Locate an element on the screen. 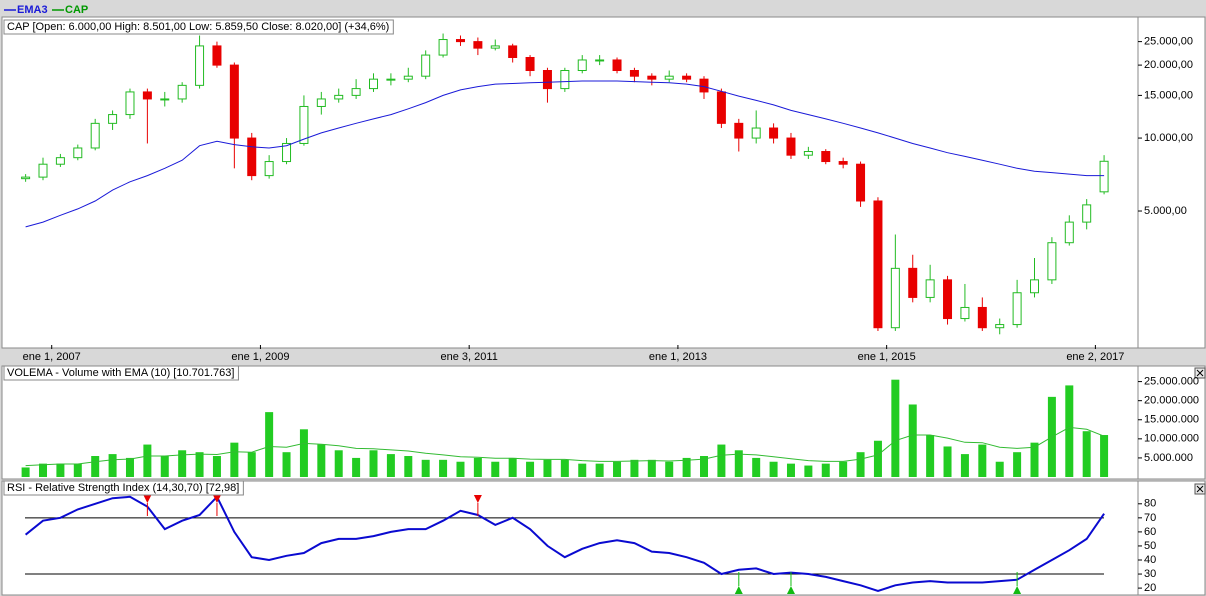  legend: EMA3 CAP is located at coordinates (46, 10).